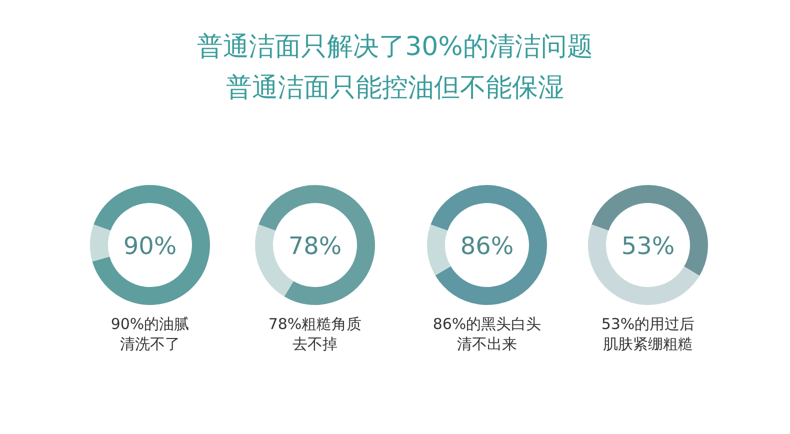 The image size is (790, 434). What do you see at coordinates (648, 246) in the screenshot?
I see `text: 53%` at bounding box center [648, 246].